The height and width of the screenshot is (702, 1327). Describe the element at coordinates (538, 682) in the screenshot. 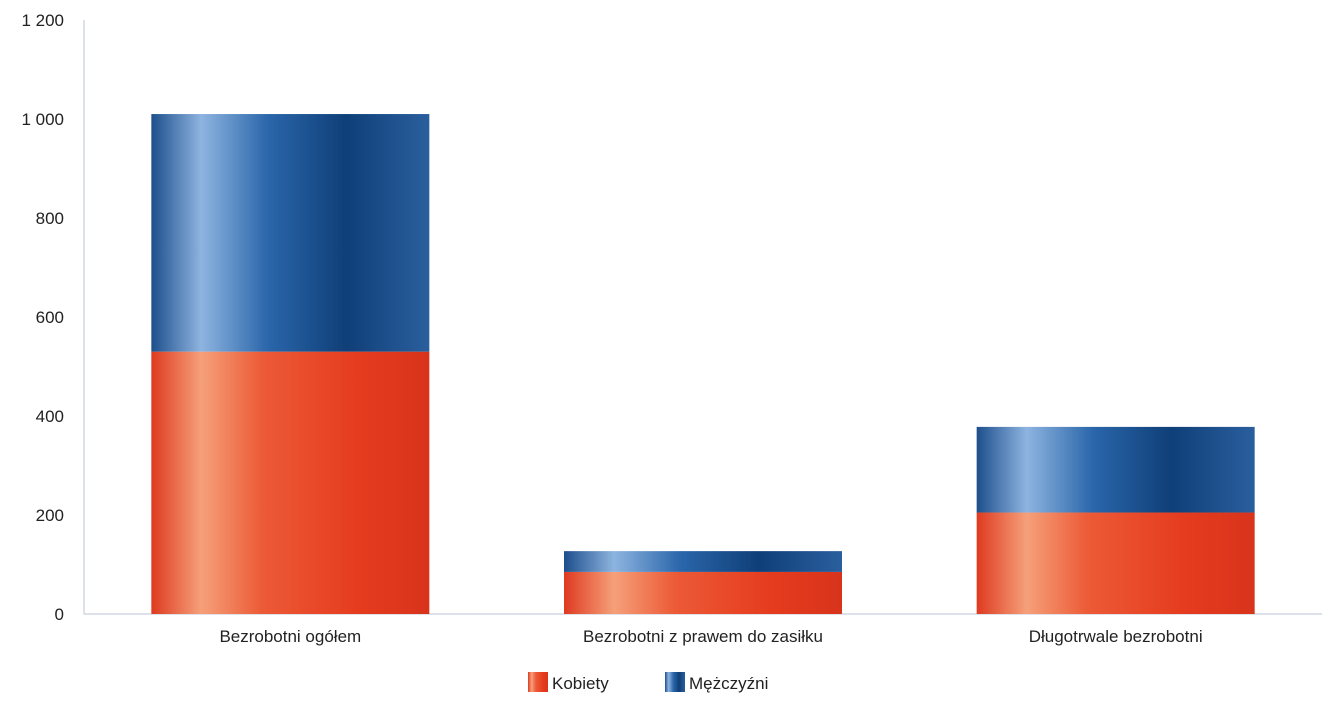

I see `legend-swatch-kobiety` at that location.